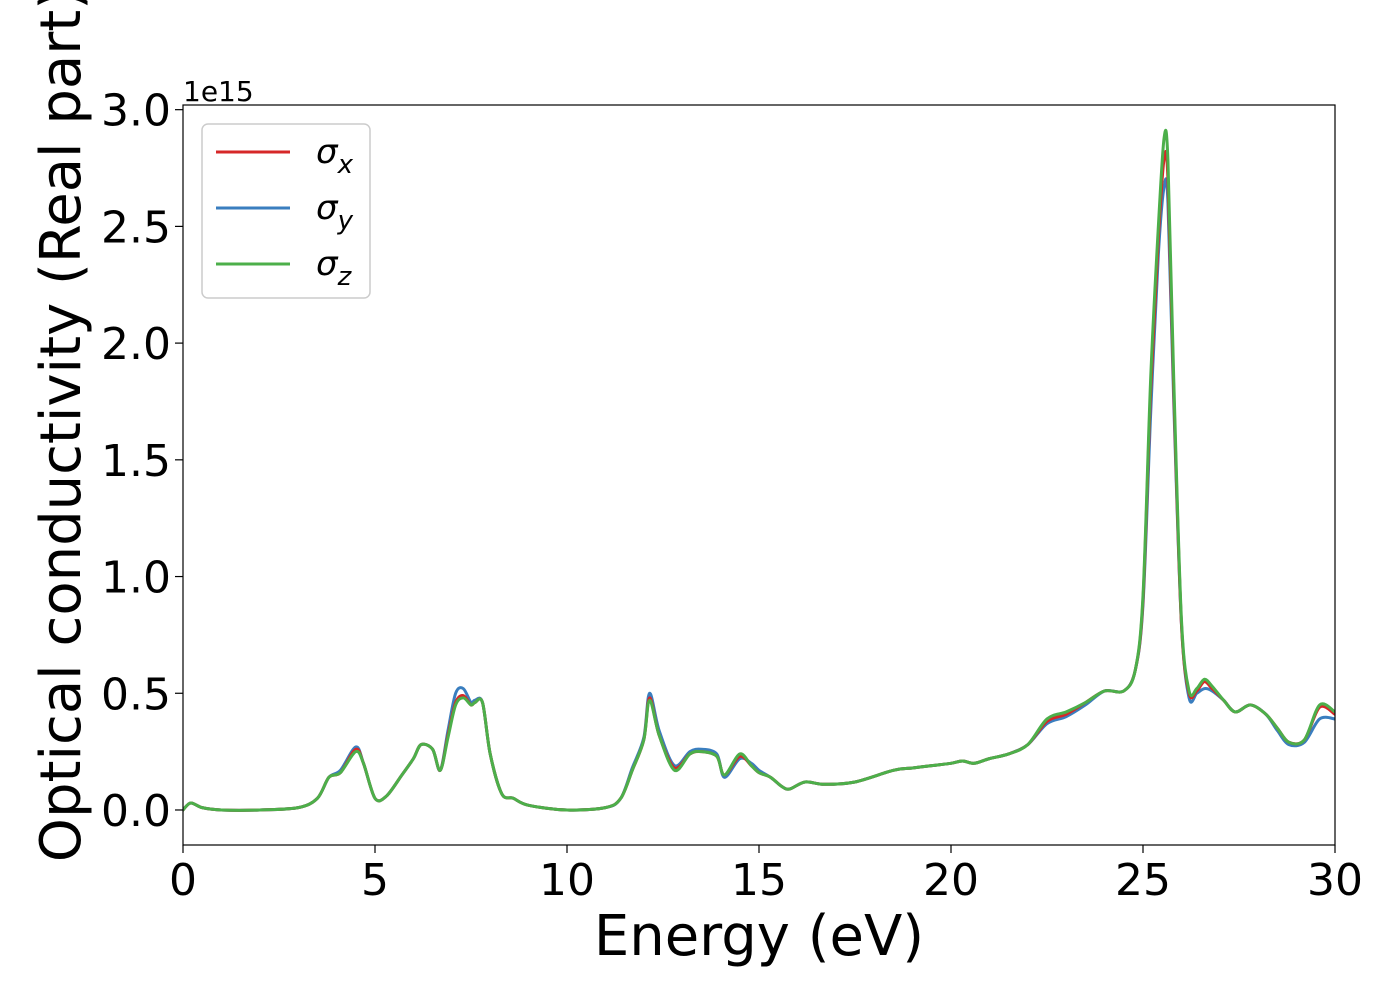  I want to click on legend-box, so click(286, 211).